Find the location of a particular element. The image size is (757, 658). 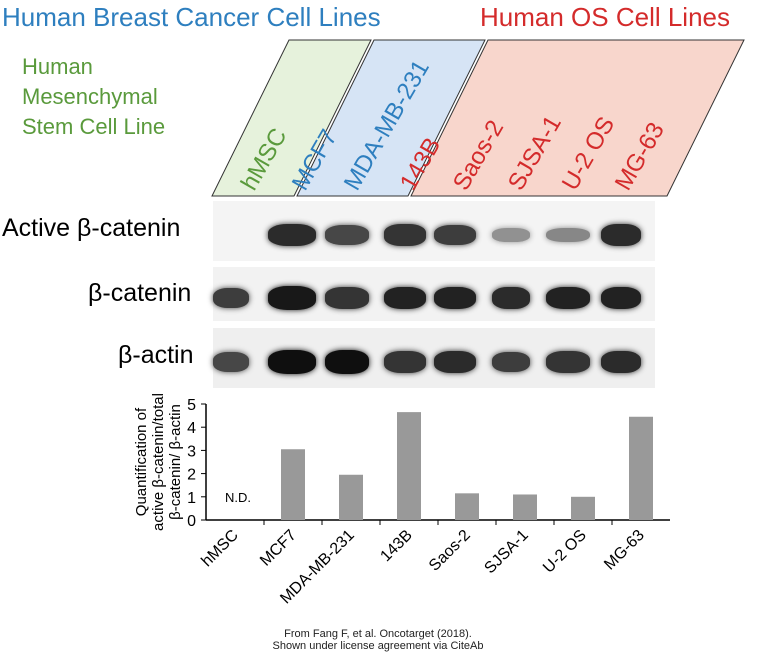

x-tick-label: 143B is located at coordinates (396, 546).